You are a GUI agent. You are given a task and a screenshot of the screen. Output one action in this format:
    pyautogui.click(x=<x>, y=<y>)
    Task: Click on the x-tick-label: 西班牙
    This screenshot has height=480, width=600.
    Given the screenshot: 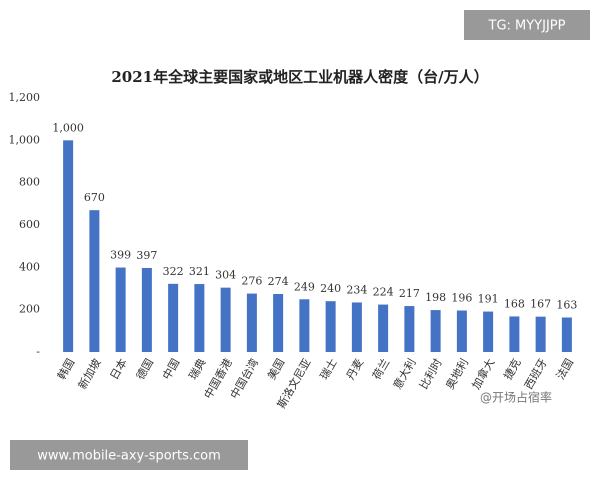 What is the action you would take?
    pyautogui.click(x=536, y=374)
    